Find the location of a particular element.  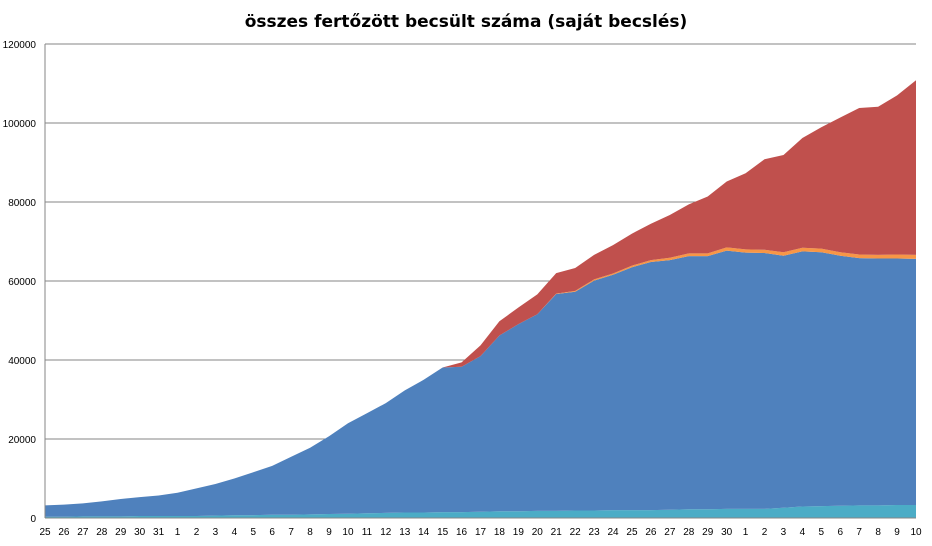

x-tick-label: 20 is located at coordinates (538, 532).